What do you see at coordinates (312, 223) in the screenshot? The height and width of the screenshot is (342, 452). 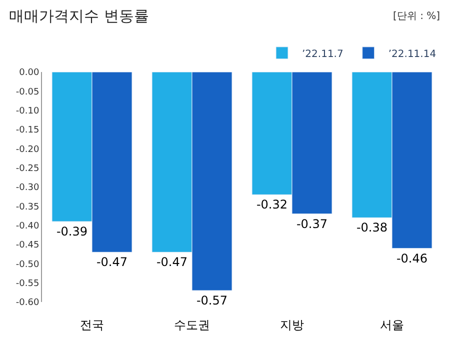 I see `data-label: -0.37` at bounding box center [312, 223].